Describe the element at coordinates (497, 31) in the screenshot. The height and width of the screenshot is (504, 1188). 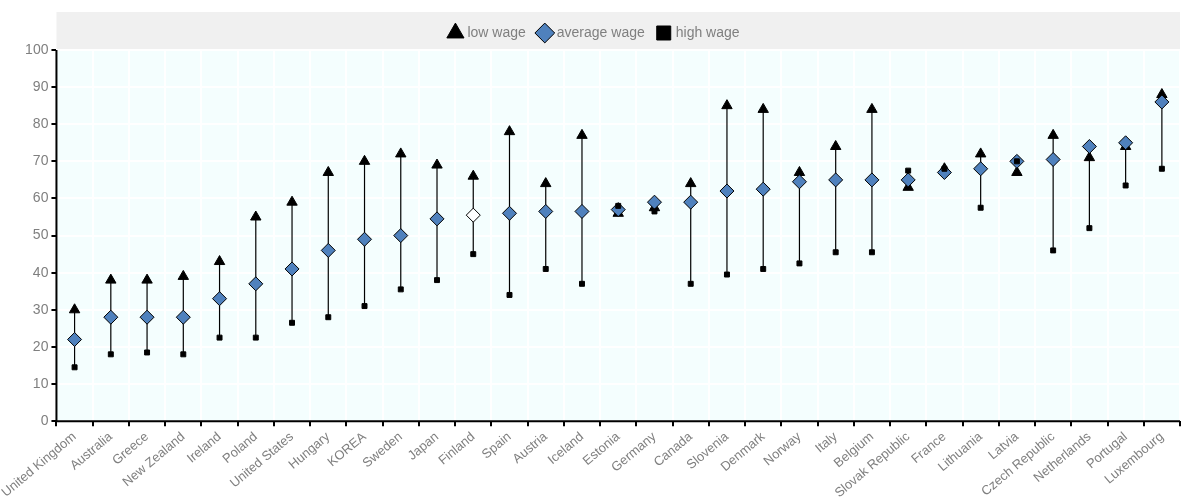
I see `legend-label: low wage` at that location.